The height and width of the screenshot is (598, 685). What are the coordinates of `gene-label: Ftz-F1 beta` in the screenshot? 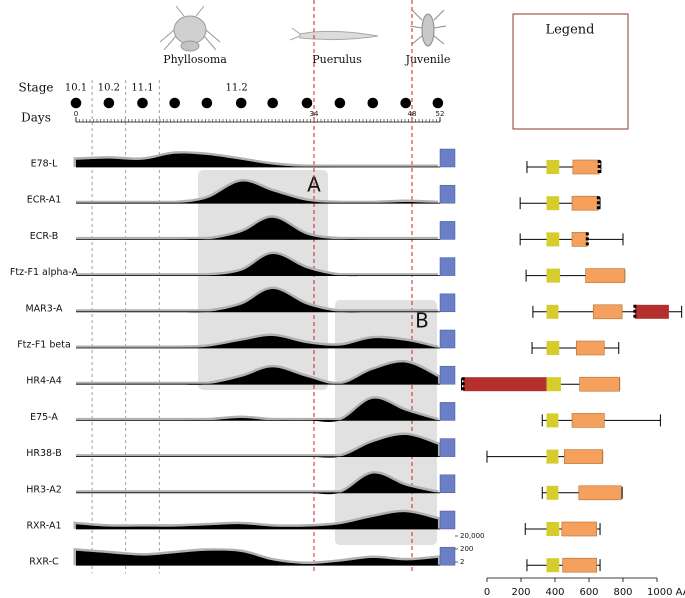 It's located at (44, 345).